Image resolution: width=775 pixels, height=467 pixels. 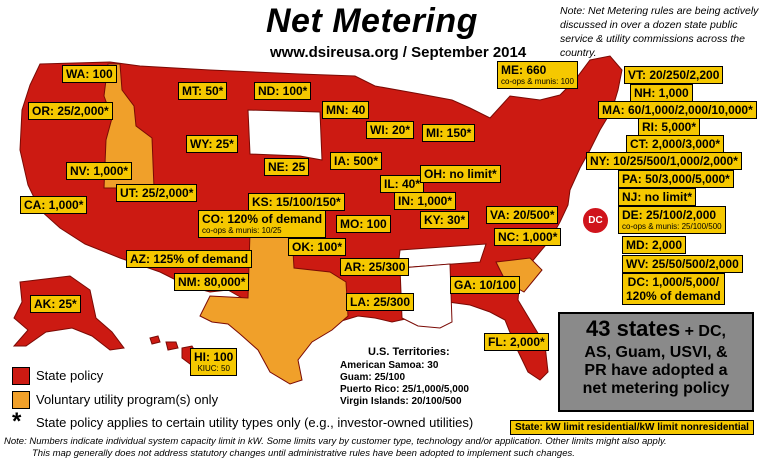 I want to click on state-label-wi: WI: 20*, so click(x=390, y=130).